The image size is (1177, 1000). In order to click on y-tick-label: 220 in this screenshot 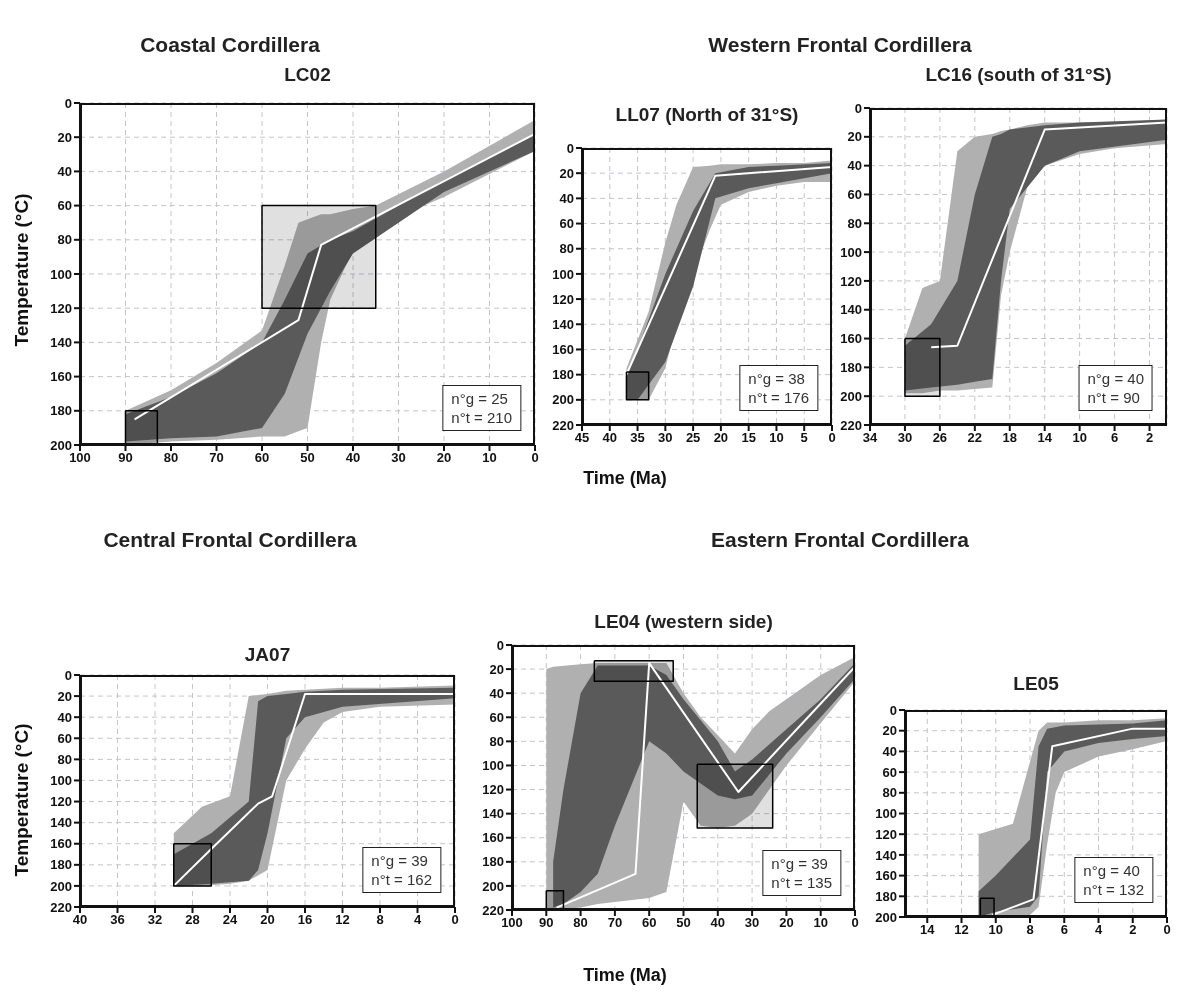, I will do `click(61, 907)`.